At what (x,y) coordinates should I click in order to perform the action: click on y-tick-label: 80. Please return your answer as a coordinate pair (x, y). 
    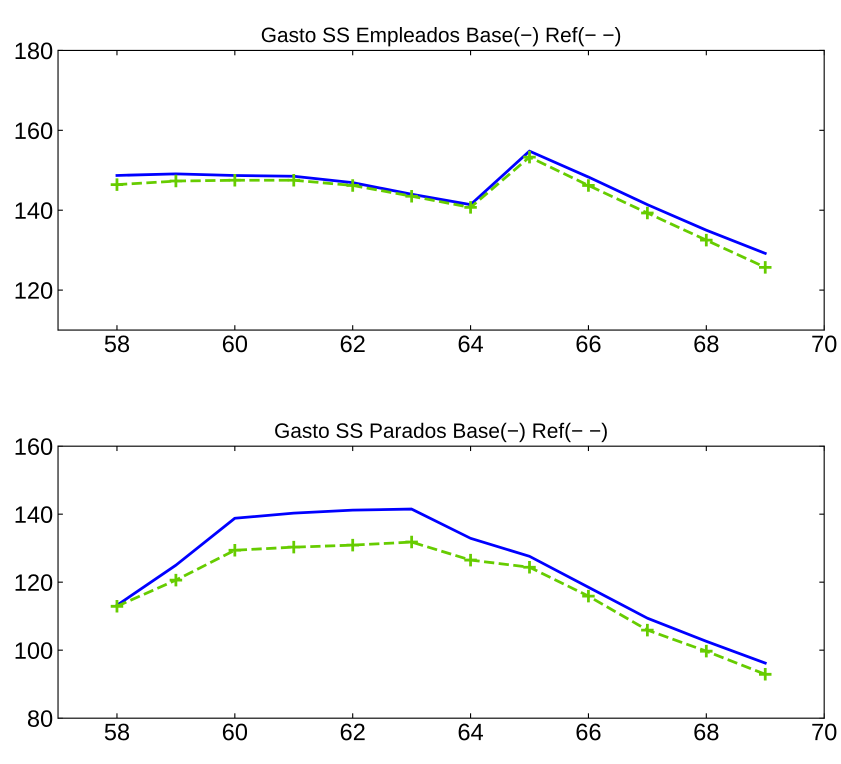
    Looking at the image, I should click on (40, 718).